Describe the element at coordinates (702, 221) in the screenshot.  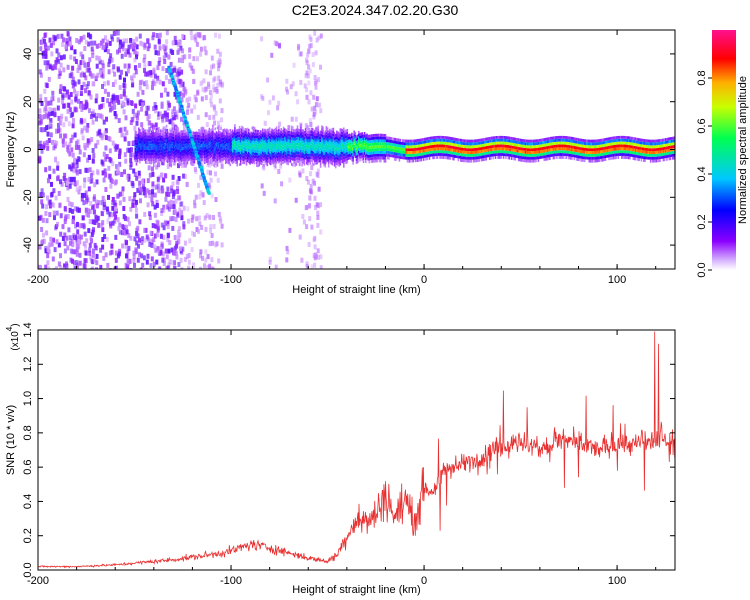
I see `colorbar-tick-label: 0.2` at that location.